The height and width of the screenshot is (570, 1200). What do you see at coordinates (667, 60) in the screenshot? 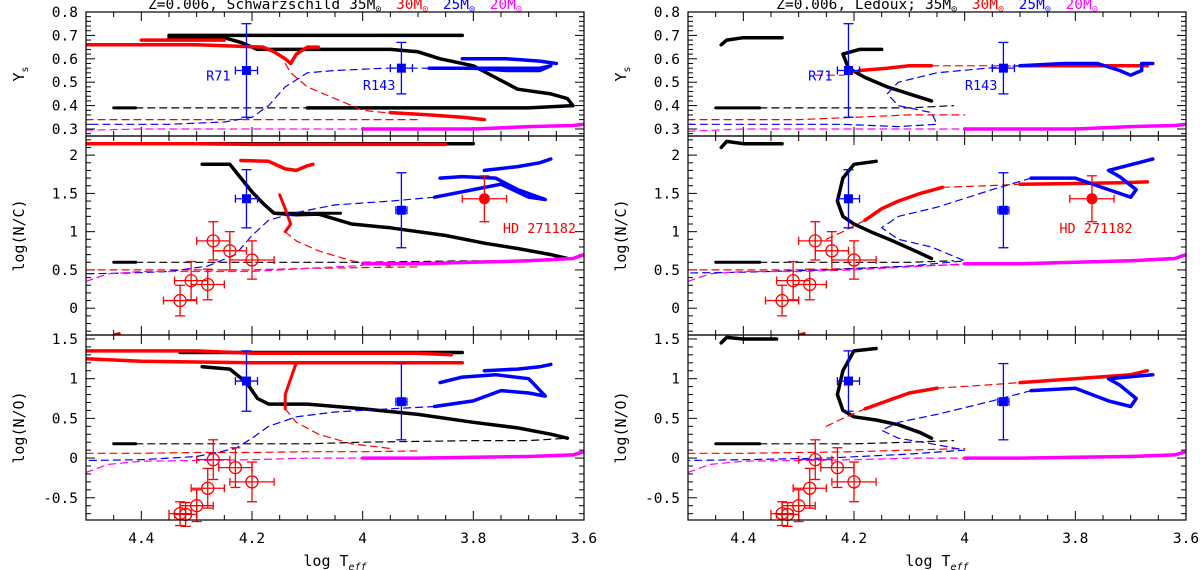
I see `y-tick-label: 0.6` at bounding box center [667, 60].